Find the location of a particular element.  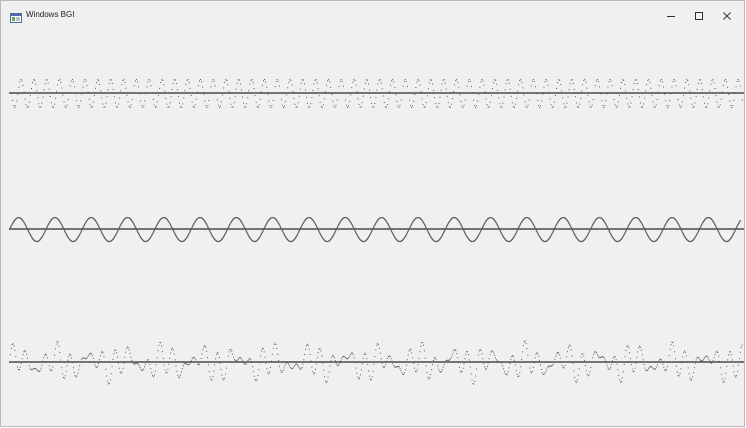

waveform-top is located at coordinates (376, 93).